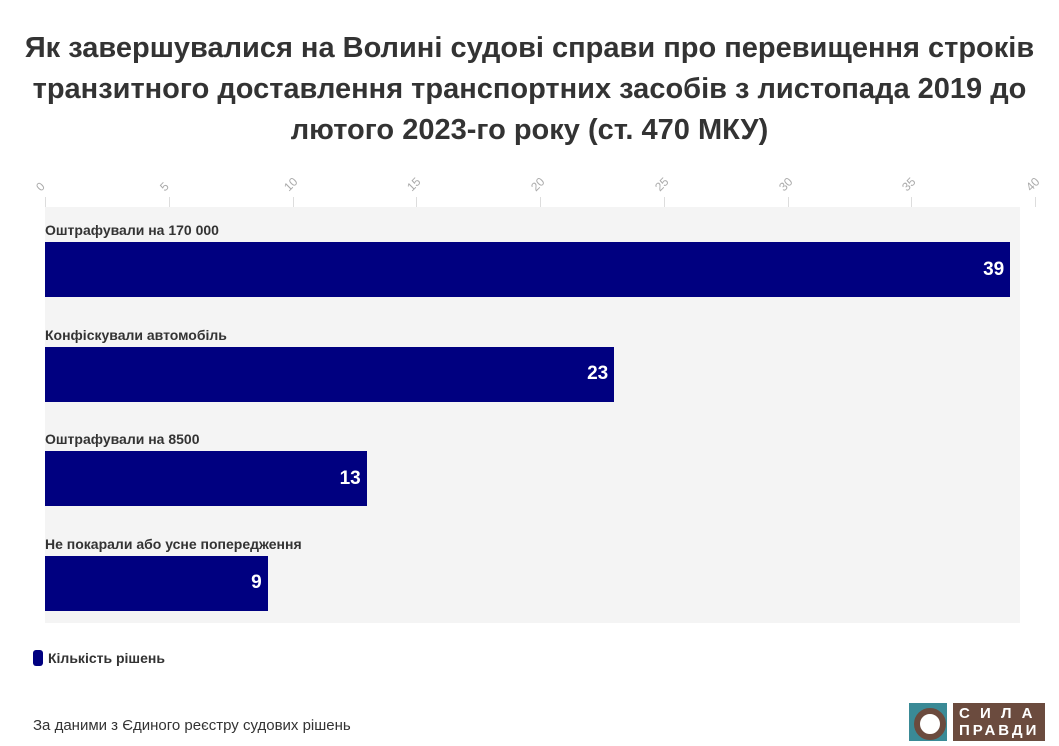  What do you see at coordinates (909, 184) in the screenshot?
I see `tick-label: 35` at bounding box center [909, 184].